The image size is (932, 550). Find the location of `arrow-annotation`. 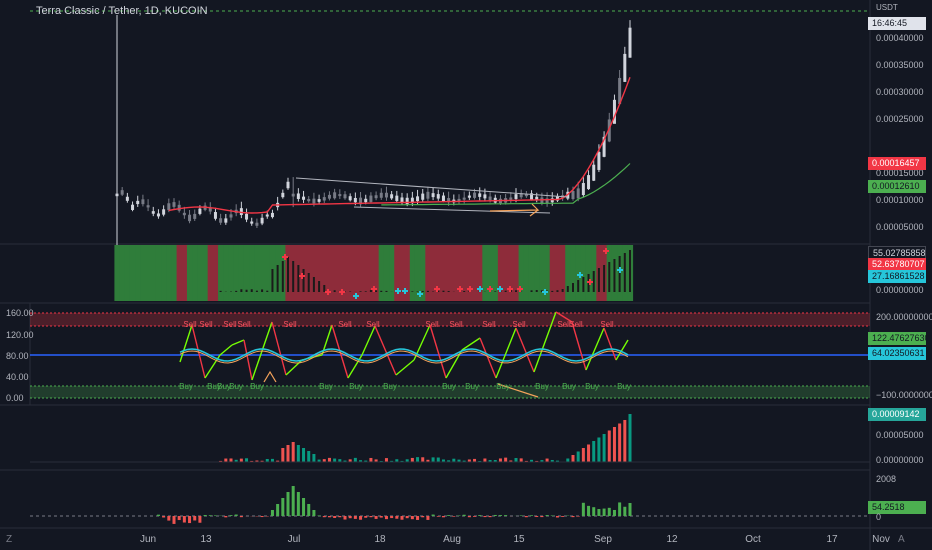

arrow-annotation is located at coordinates (514, 207).